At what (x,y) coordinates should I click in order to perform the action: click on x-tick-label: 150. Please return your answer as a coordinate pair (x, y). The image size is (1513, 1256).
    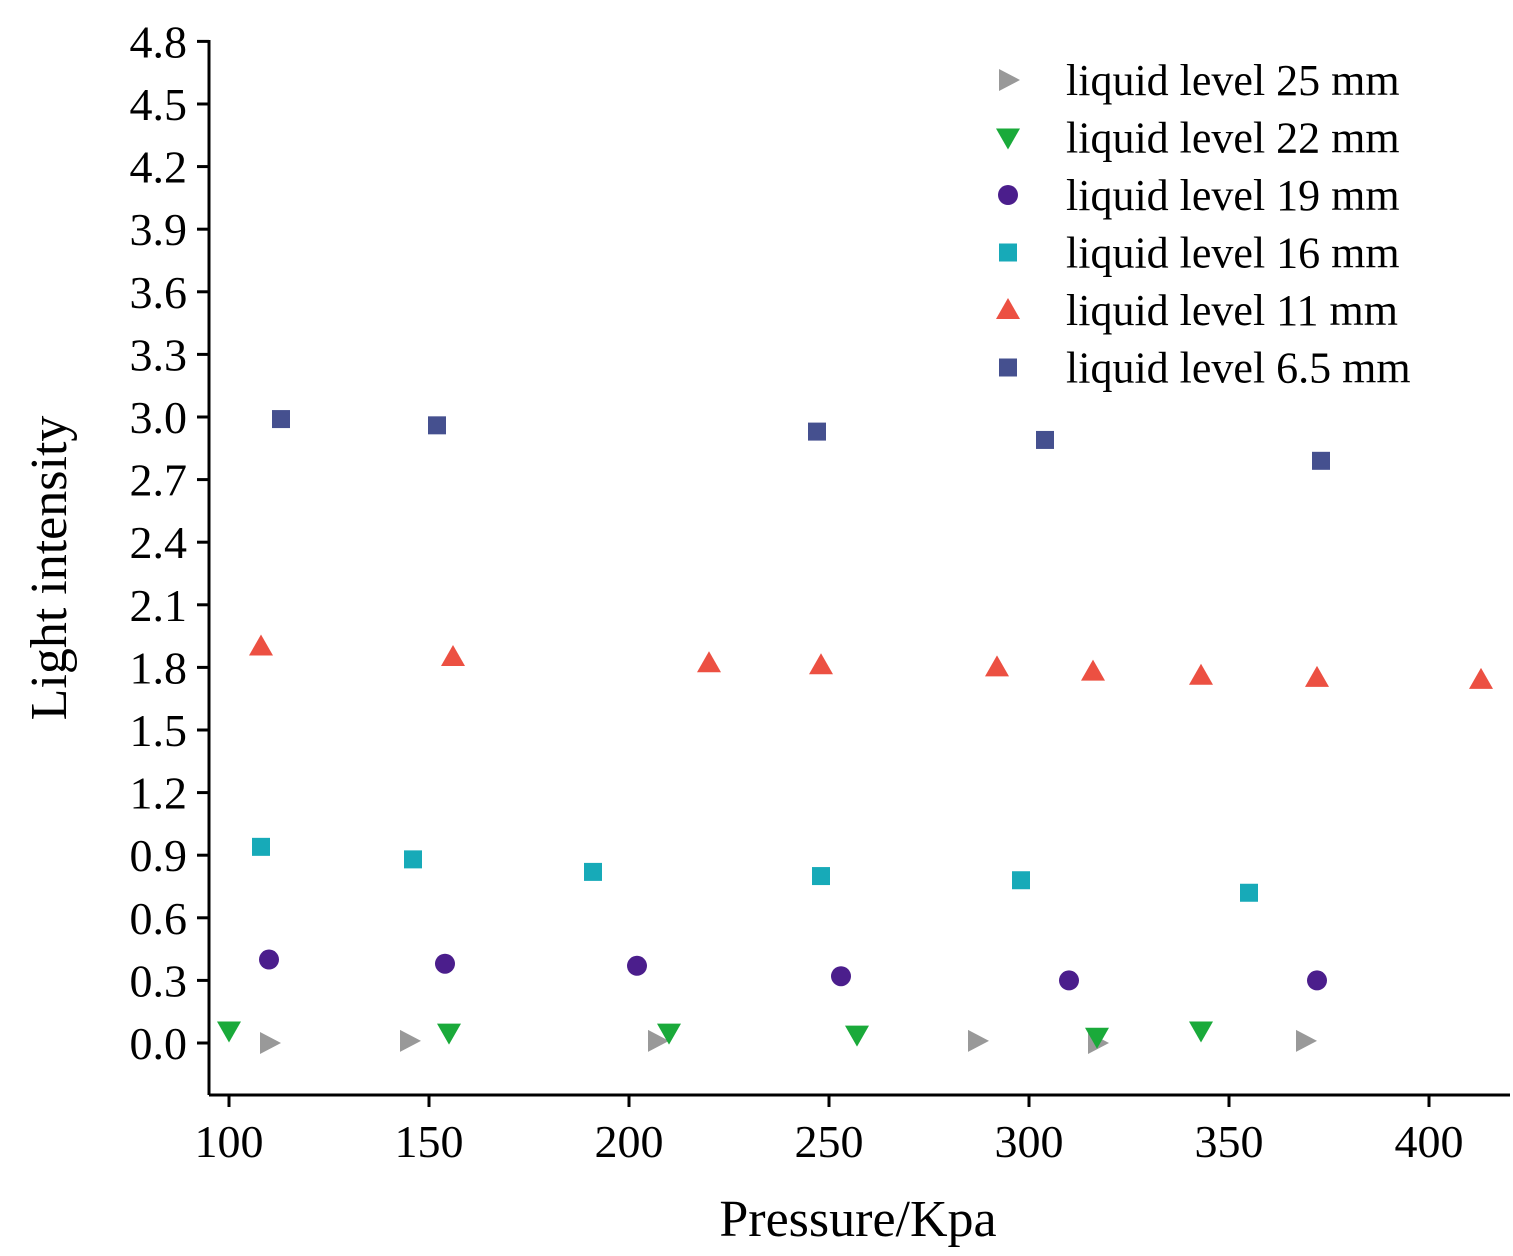
    Looking at the image, I should click on (429, 1141).